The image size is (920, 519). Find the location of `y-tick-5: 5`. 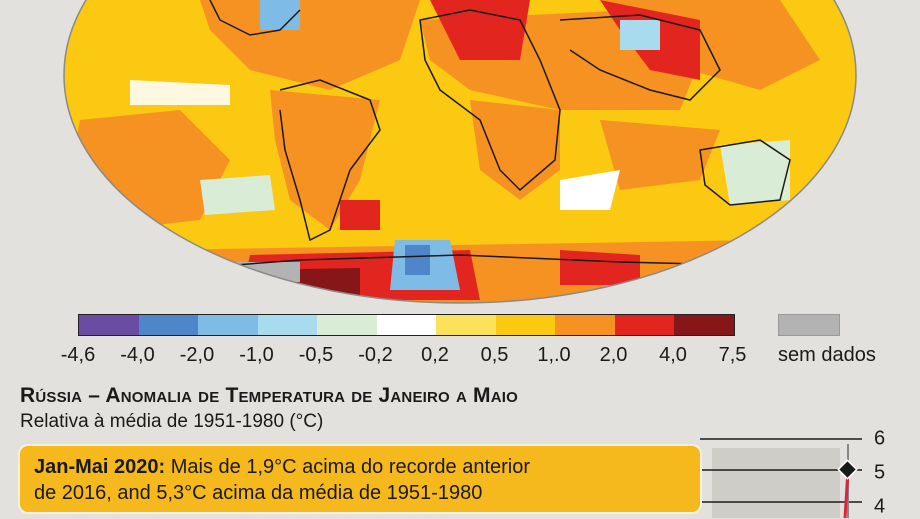

y-tick-5: 5 is located at coordinates (880, 472).